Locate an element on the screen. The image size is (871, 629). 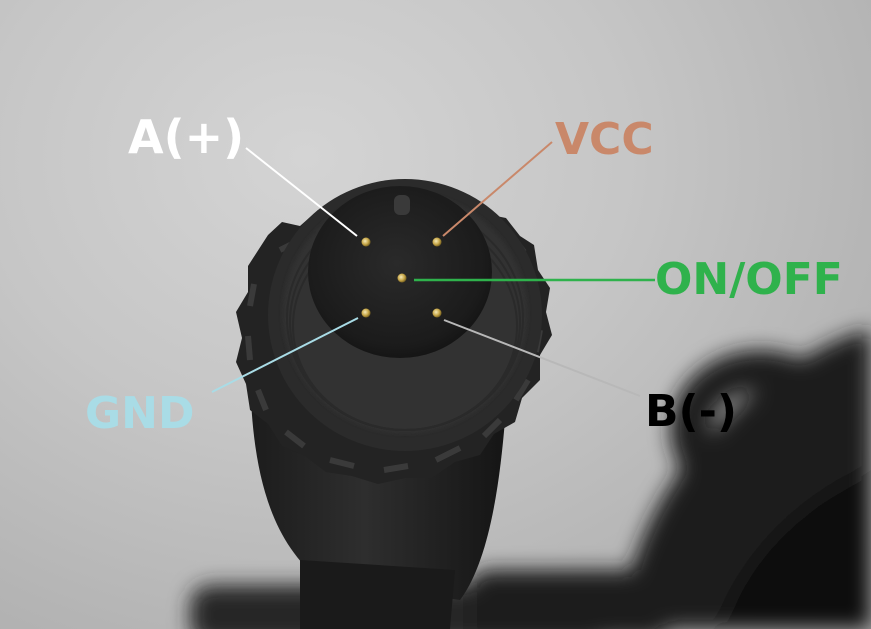
leader-line-gnd is located at coordinates (285, 355).